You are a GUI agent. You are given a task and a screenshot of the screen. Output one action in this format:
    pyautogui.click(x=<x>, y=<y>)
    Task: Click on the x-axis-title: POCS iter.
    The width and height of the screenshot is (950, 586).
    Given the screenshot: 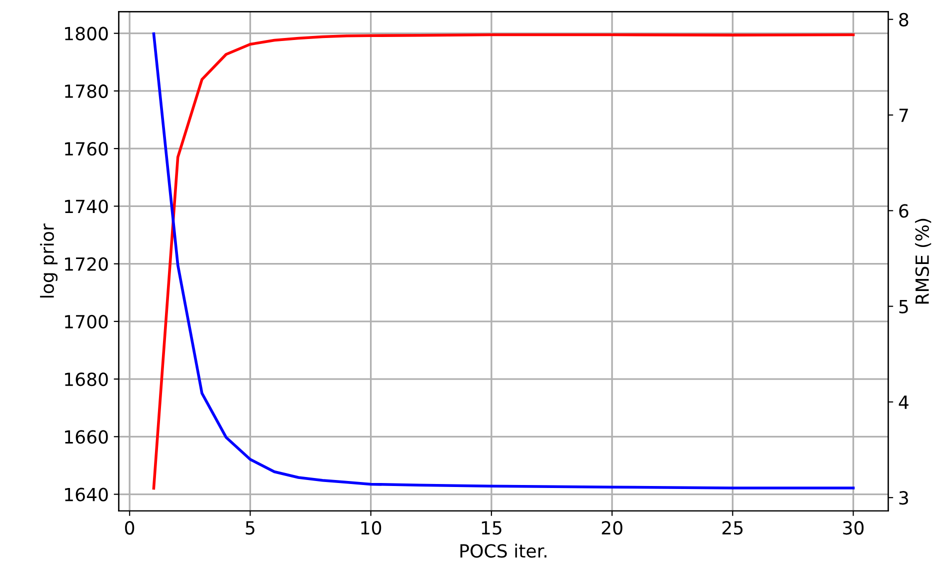 What is the action you would take?
    pyautogui.click(x=503, y=551)
    